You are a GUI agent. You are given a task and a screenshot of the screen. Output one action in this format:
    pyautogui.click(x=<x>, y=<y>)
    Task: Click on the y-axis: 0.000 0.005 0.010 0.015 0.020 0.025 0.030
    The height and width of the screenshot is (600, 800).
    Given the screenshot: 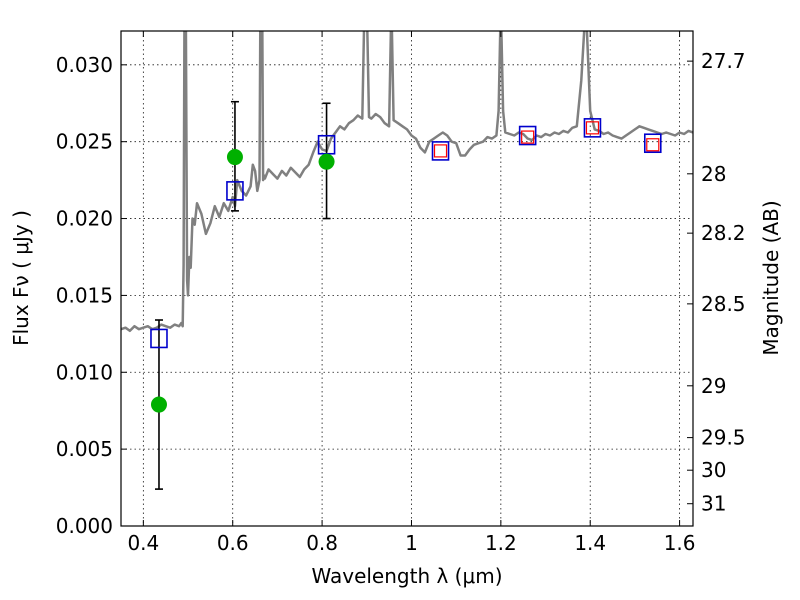 What is the action you would take?
    pyautogui.click(x=91, y=295)
    